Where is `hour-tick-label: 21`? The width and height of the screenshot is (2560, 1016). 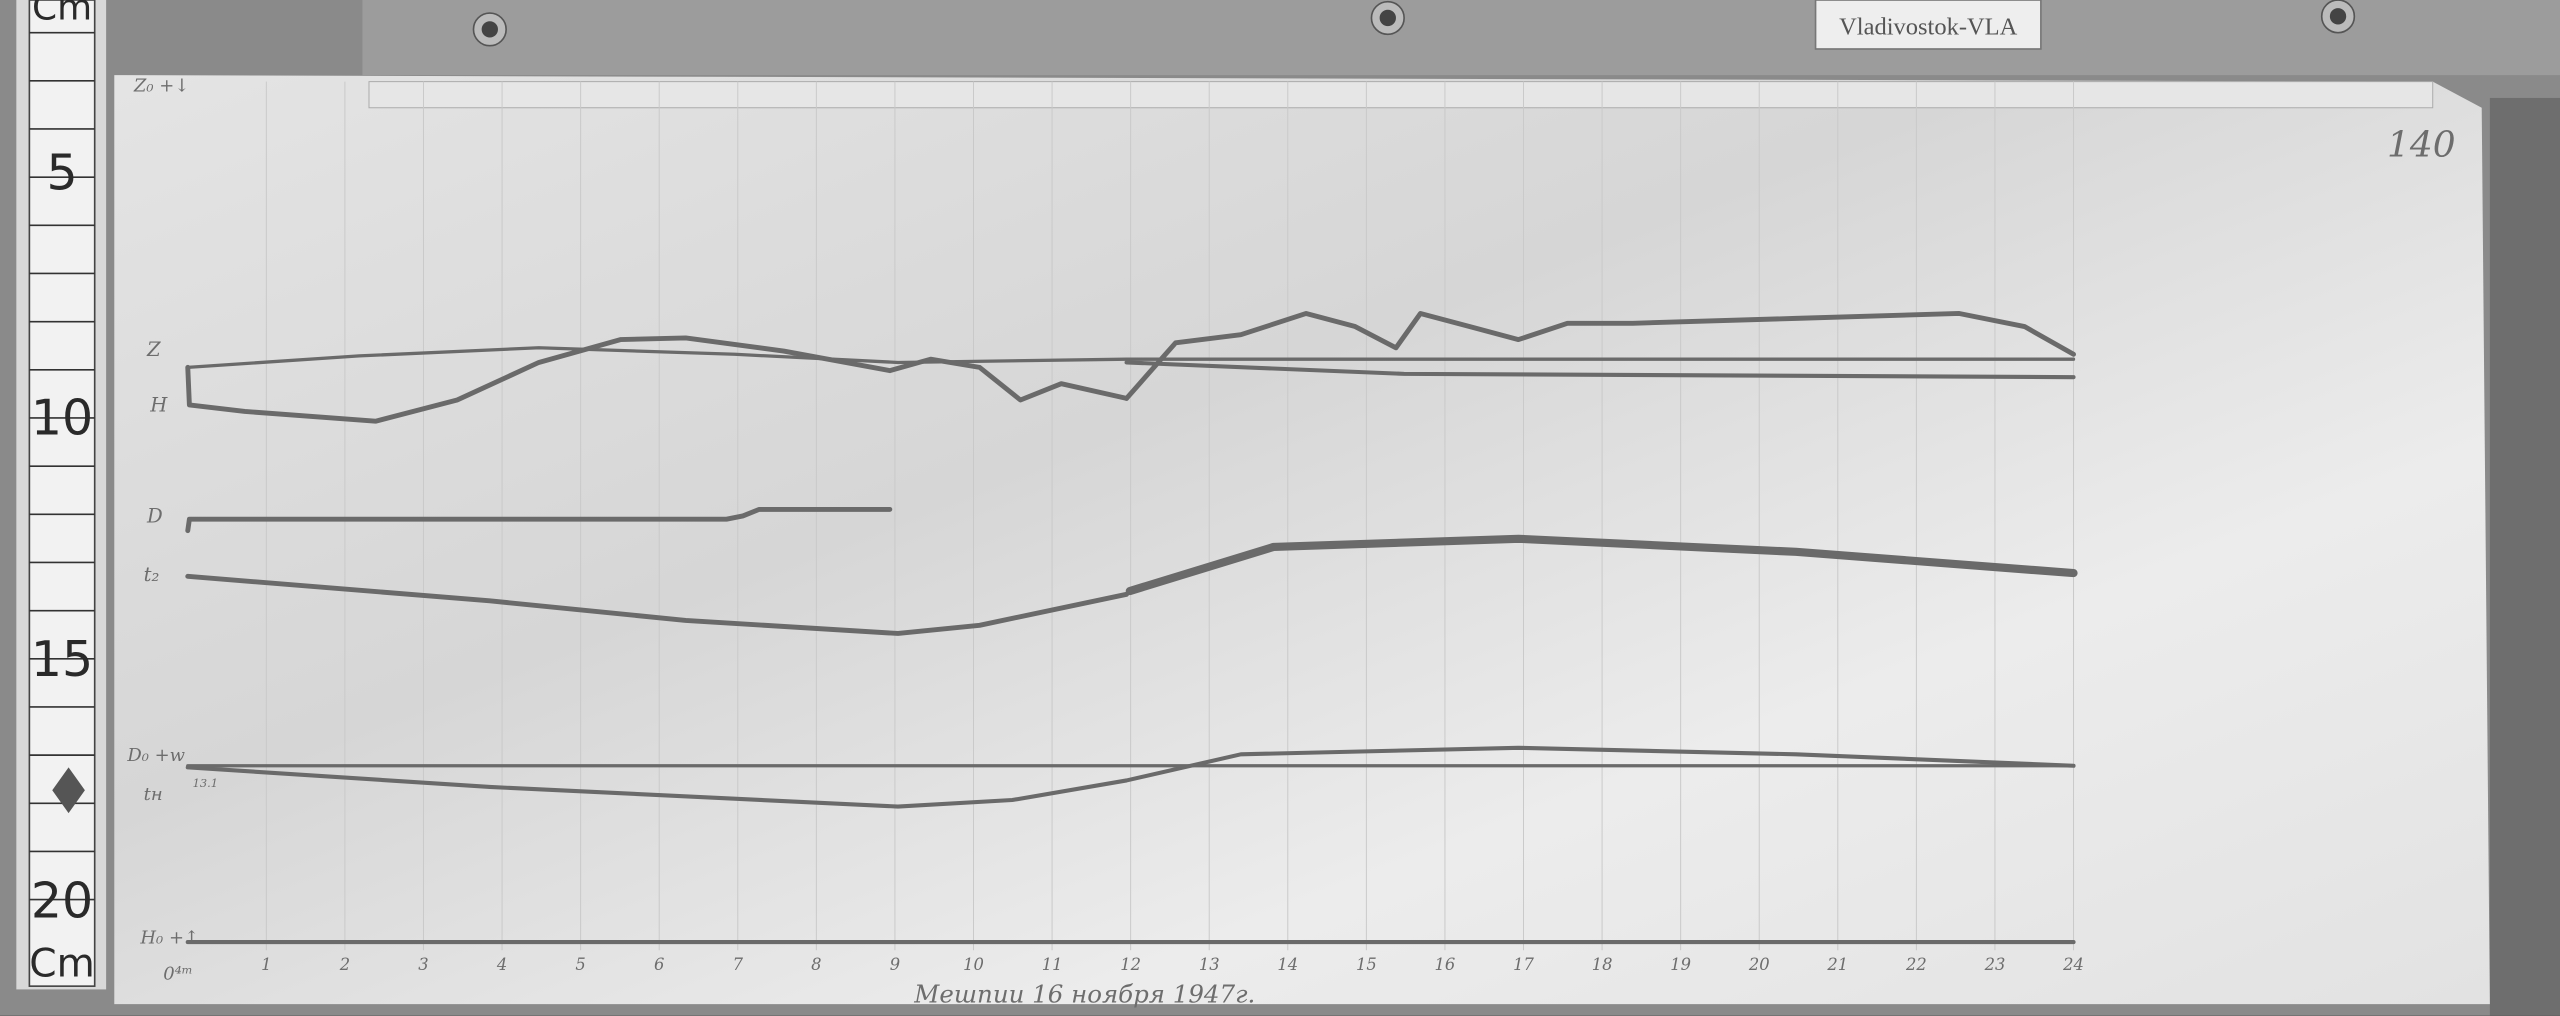
hour-tick-label: 21 is located at coordinates (1837, 964).